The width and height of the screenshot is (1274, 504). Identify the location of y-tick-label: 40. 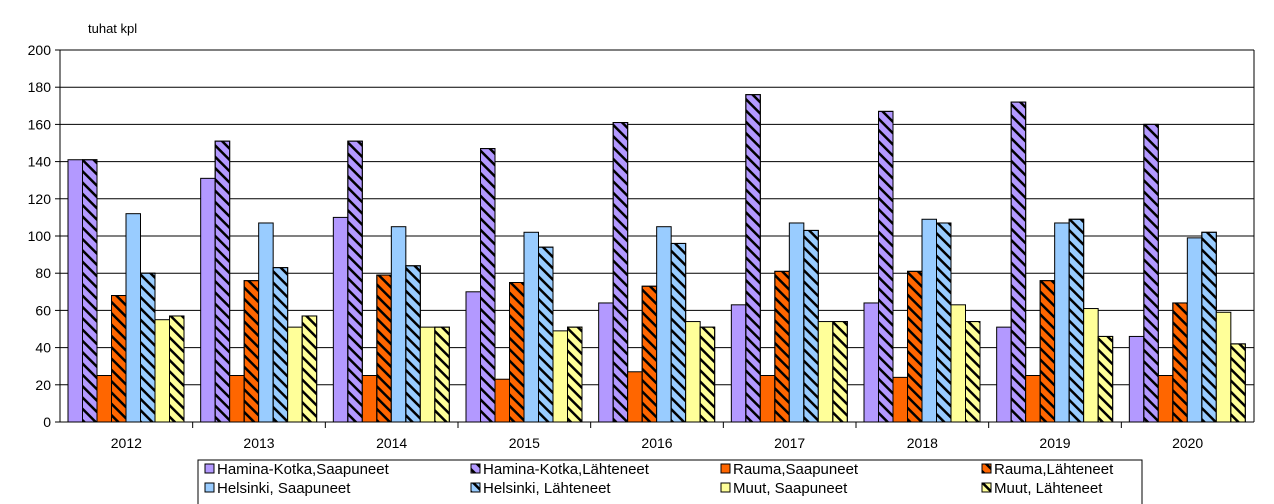
(43, 348).